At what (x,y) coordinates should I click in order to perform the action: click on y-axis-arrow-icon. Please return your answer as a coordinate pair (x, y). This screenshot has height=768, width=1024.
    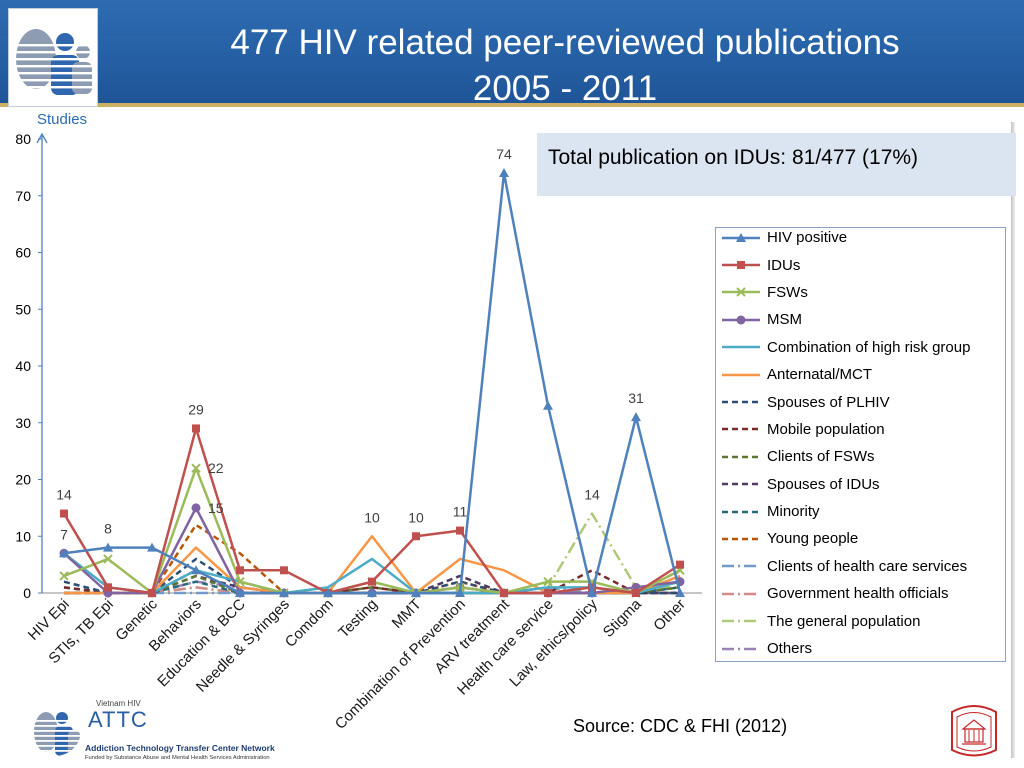
    Looking at the image, I should click on (42, 138).